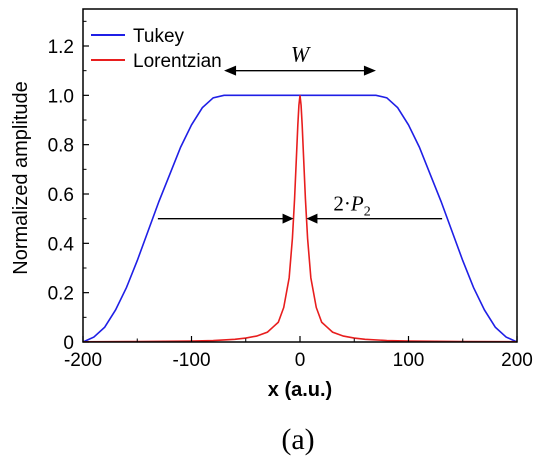  What do you see at coordinates (300, 390) in the screenshot?
I see `x-axis-title: x (a.u.)` at bounding box center [300, 390].